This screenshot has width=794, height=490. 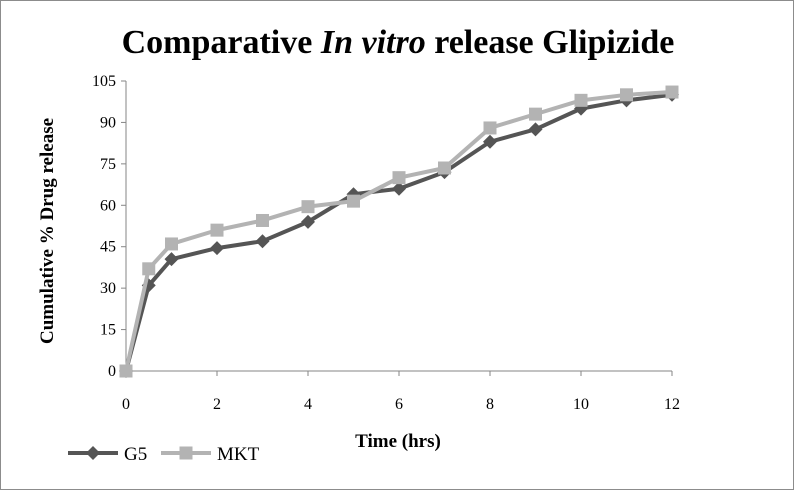 What do you see at coordinates (135, 454) in the screenshot?
I see `legend-label-g5: G5` at bounding box center [135, 454].